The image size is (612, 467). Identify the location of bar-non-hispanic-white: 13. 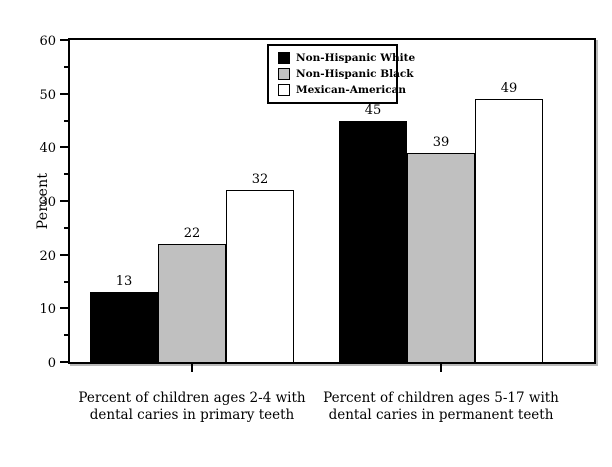
(124, 318).